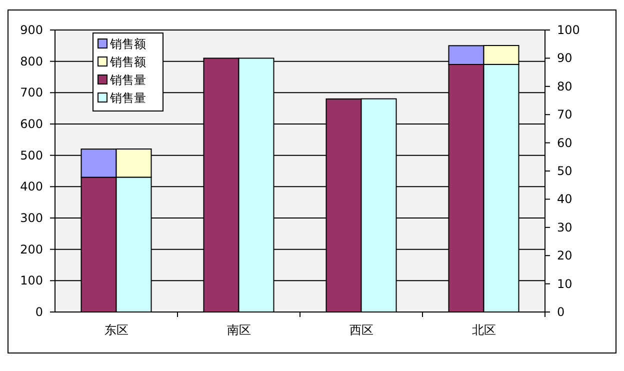 Image resolution: width=624 pixels, height=371 pixels. What do you see at coordinates (564, 227) in the screenshot?
I see `y2-tick-label: 30` at bounding box center [564, 227].